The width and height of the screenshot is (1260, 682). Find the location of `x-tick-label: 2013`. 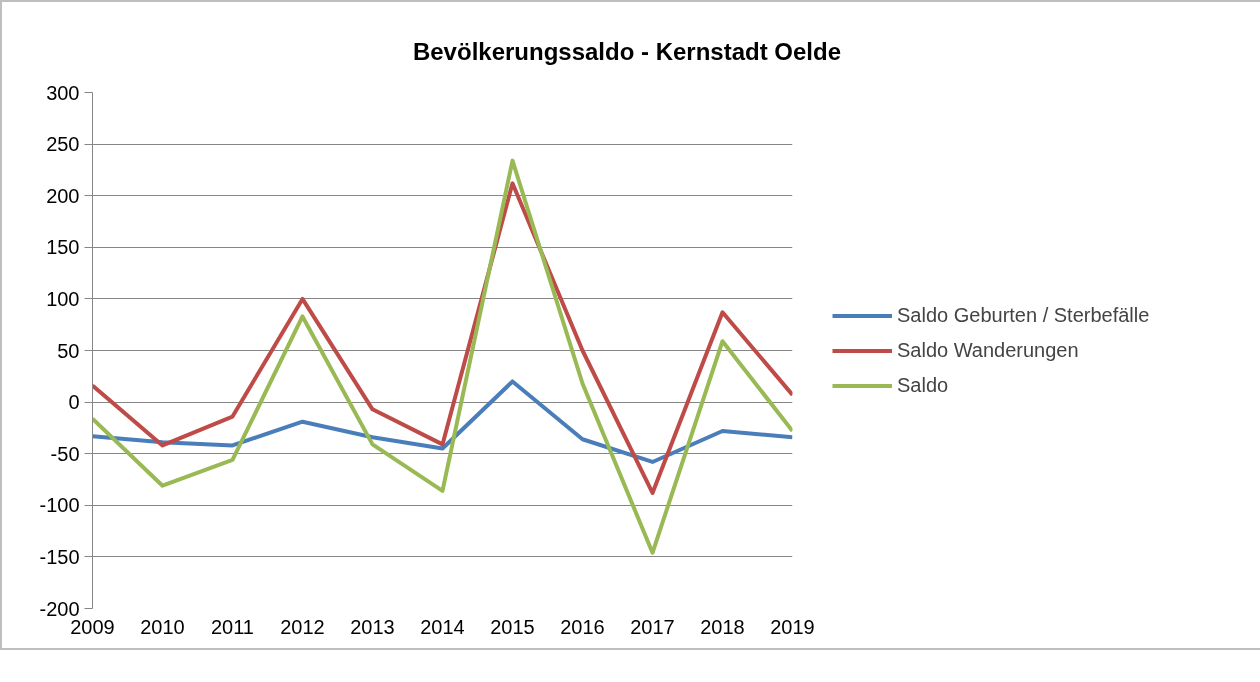

x-tick-label: 2013 is located at coordinates (372, 626).